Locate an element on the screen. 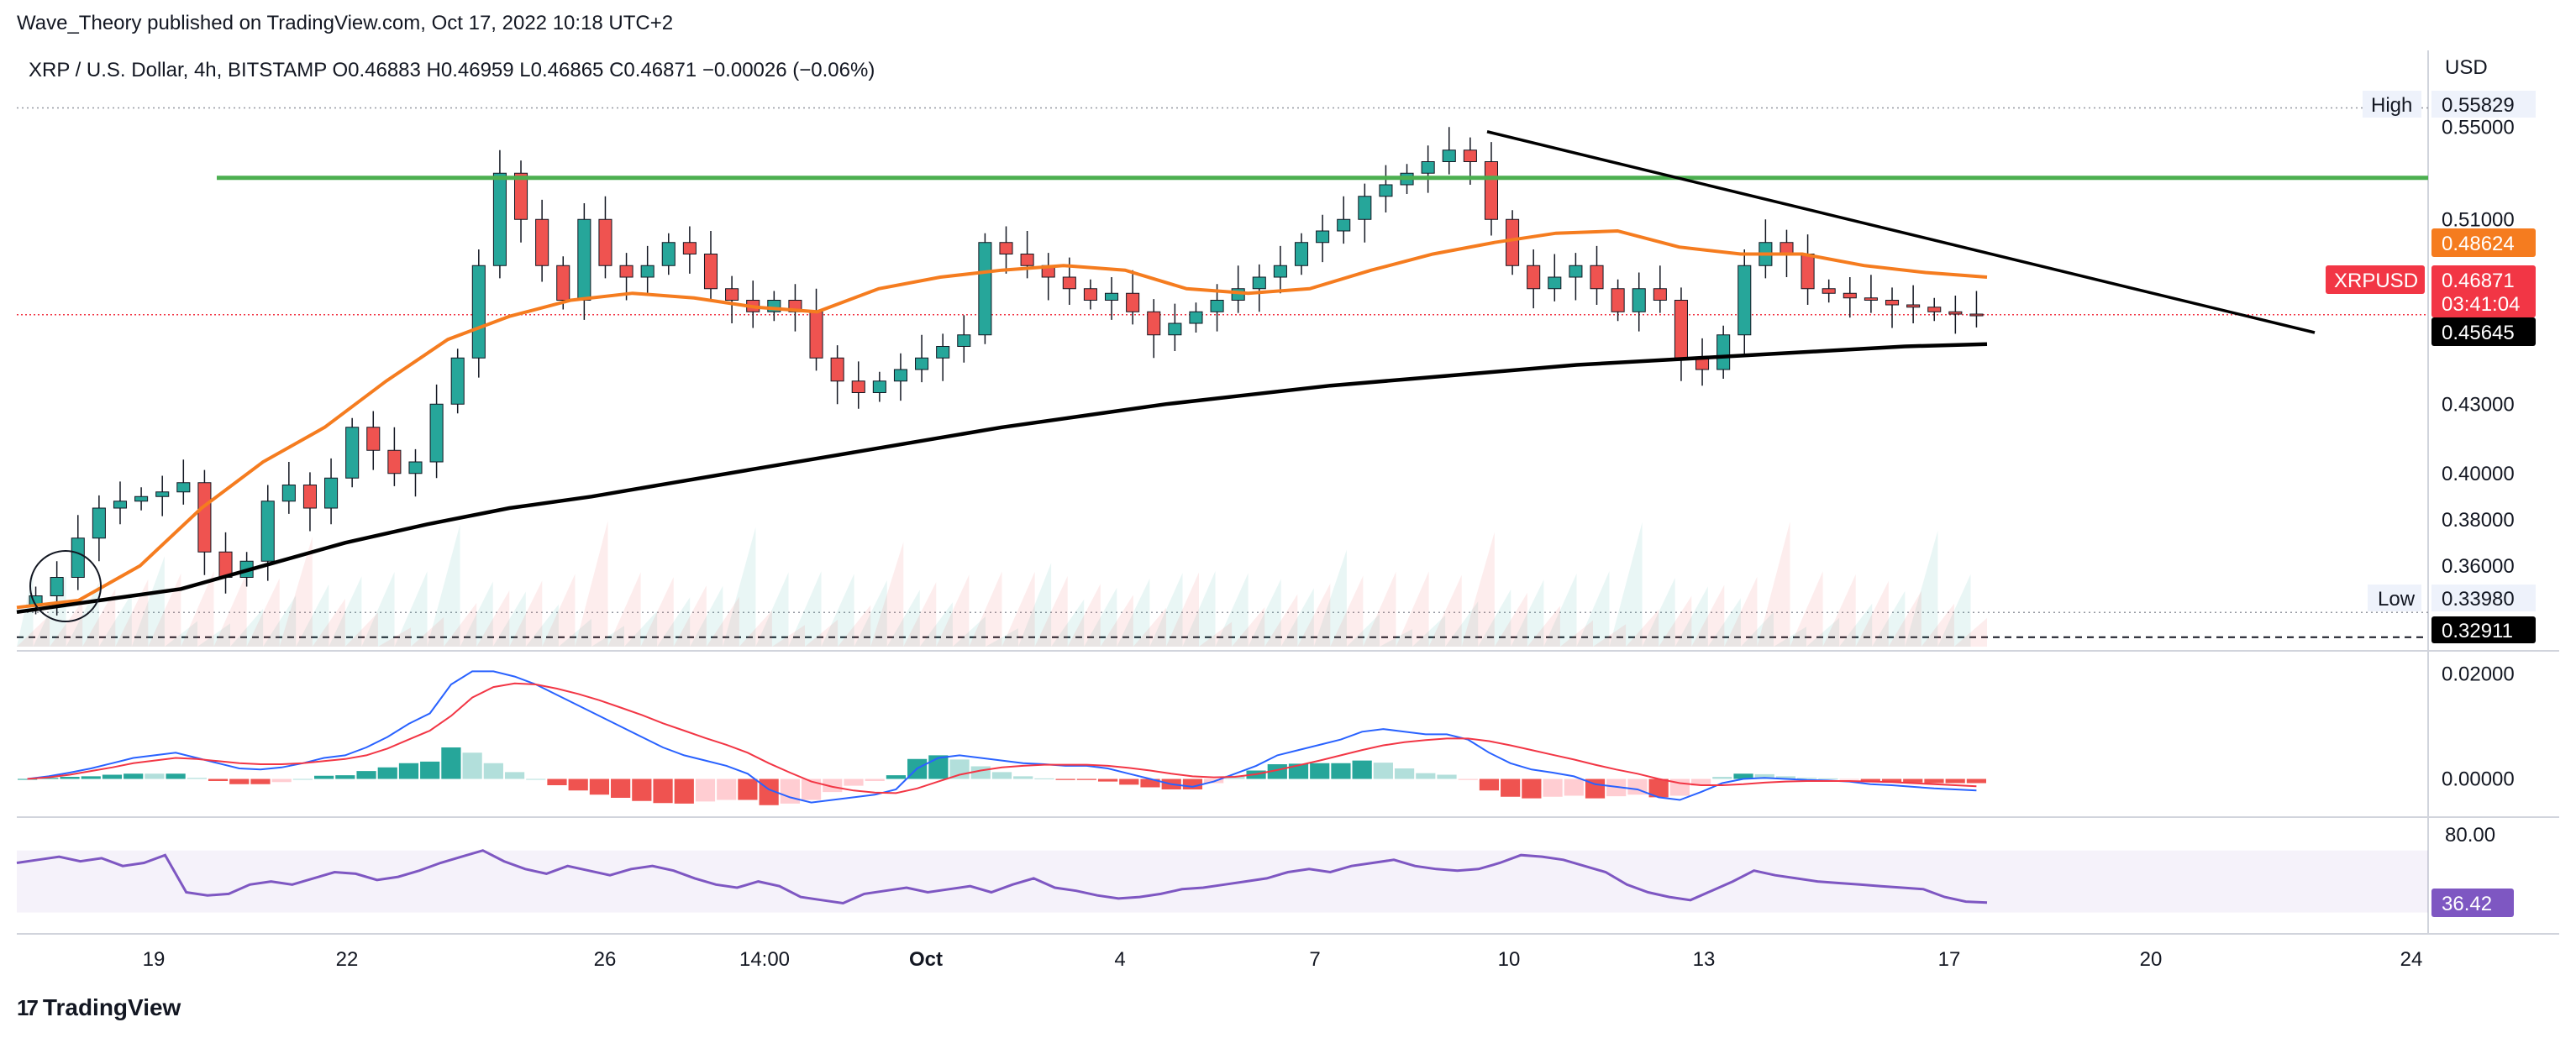  dashed-level-box is located at coordinates (2483, 629).